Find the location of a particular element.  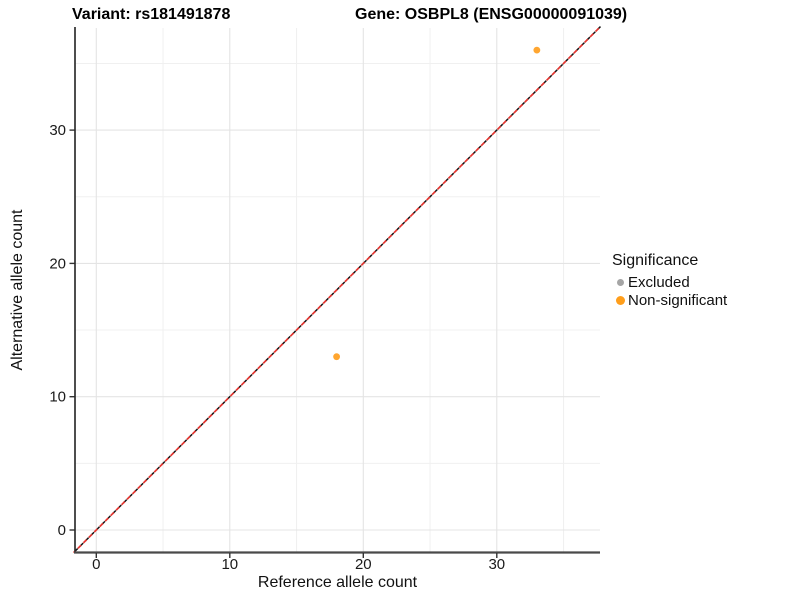

legend: Significance Excluded Non-significant is located at coordinates (669, 280).